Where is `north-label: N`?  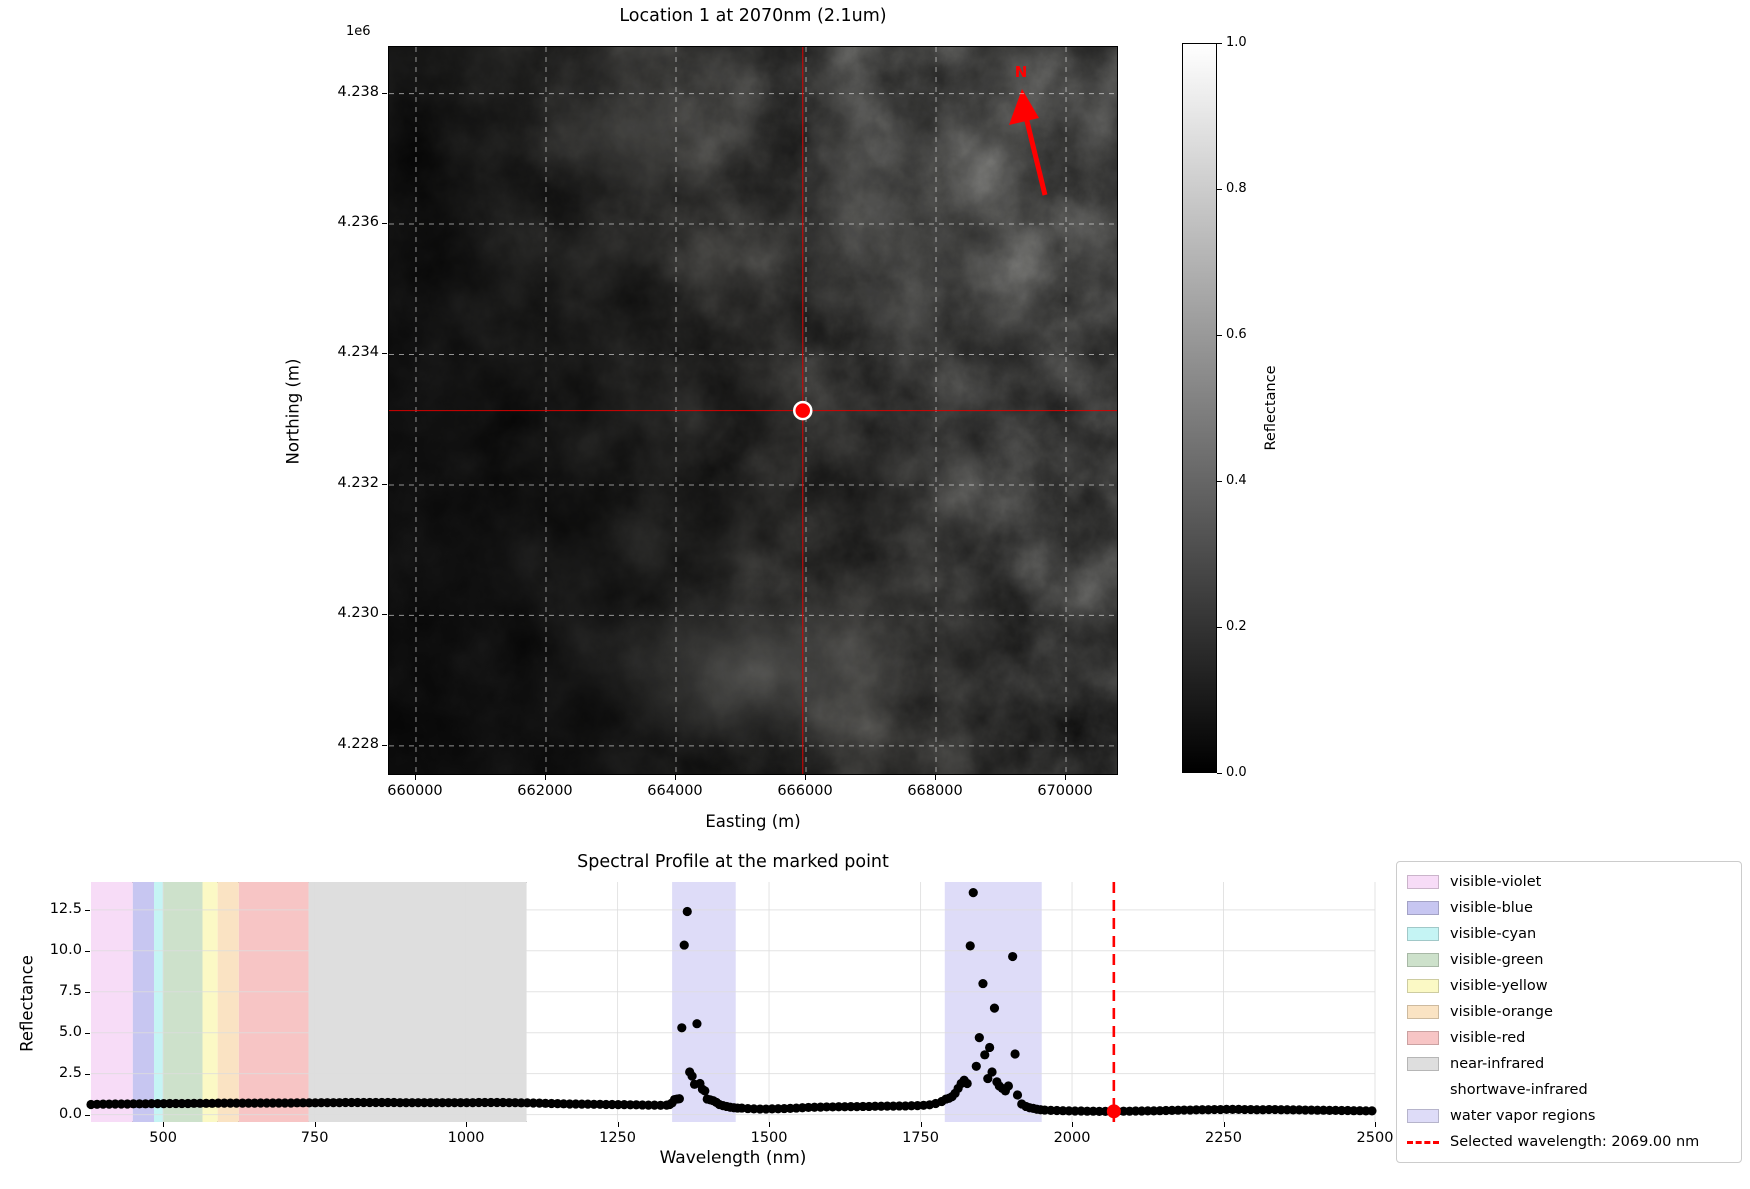
north-label: N is located at coordinates (1021, 72).